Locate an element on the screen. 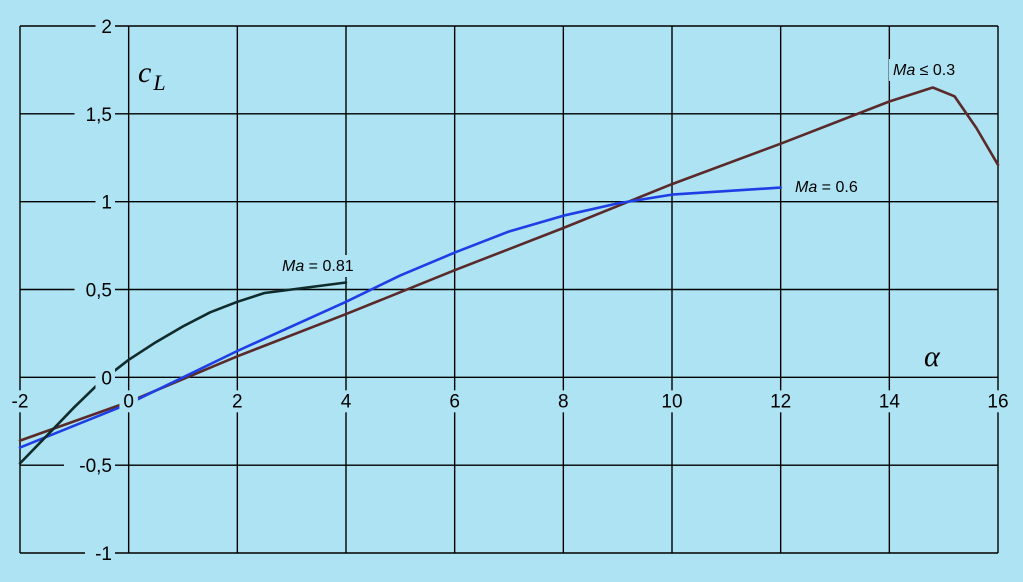 Image resolution: width=1023 pixels, height=582 pixels. y-tick-label-6: 2 is located at coordinates (106, 27).